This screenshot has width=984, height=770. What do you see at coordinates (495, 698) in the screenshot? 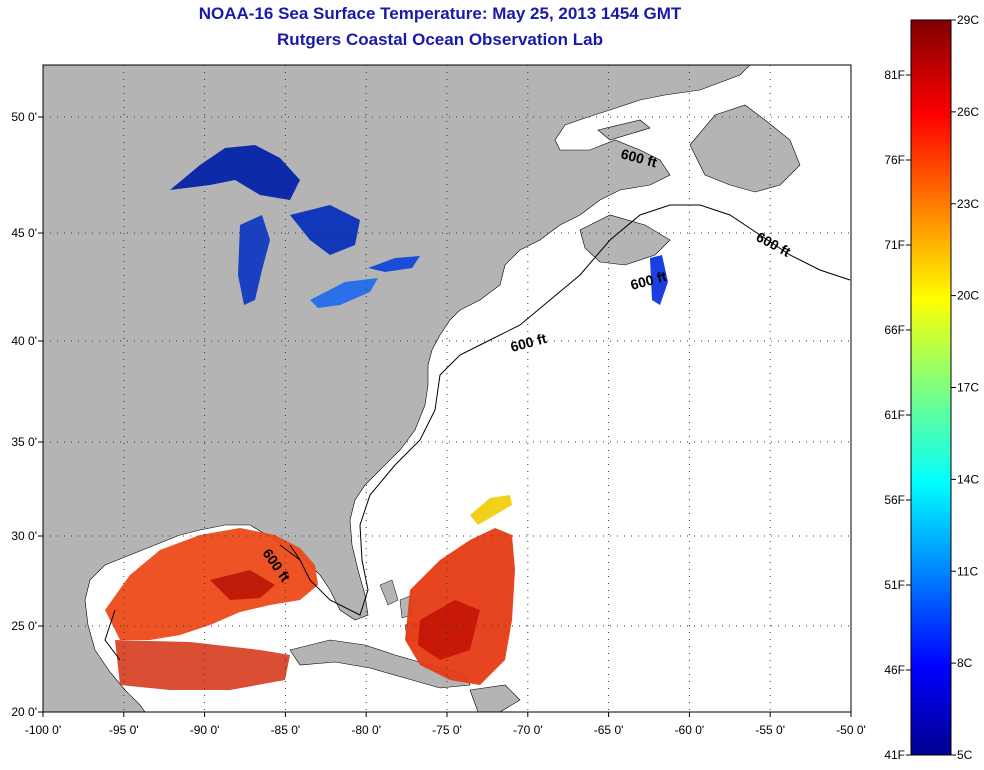
I see `land-hispaniola` at bounding box center [495, 698].